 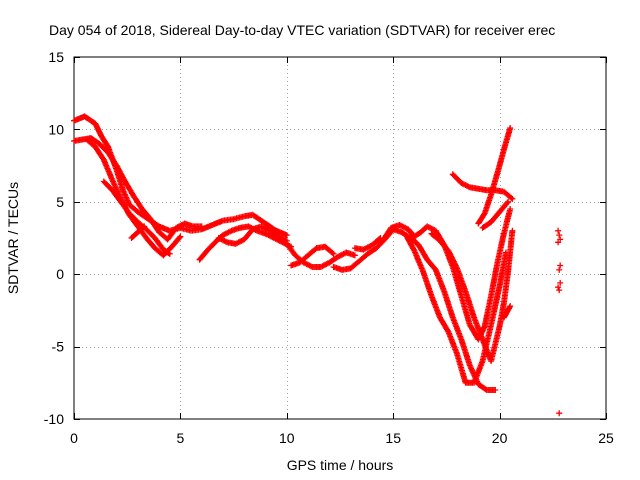 What do you see at coordinates (13, 238) in the screenshot?
I see `y-axis-label: SDTVAR / TECUs` at bounding box center [13, 238].